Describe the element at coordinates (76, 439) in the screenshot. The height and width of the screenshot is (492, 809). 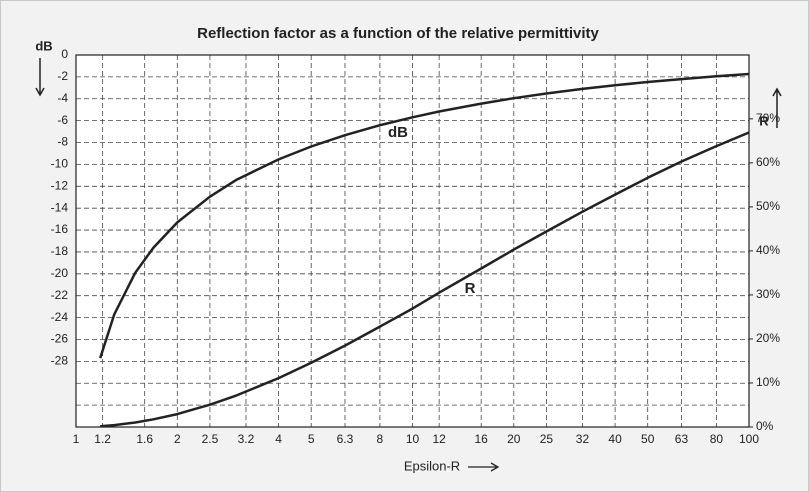
I see `x-tick-label: 1` at that location.